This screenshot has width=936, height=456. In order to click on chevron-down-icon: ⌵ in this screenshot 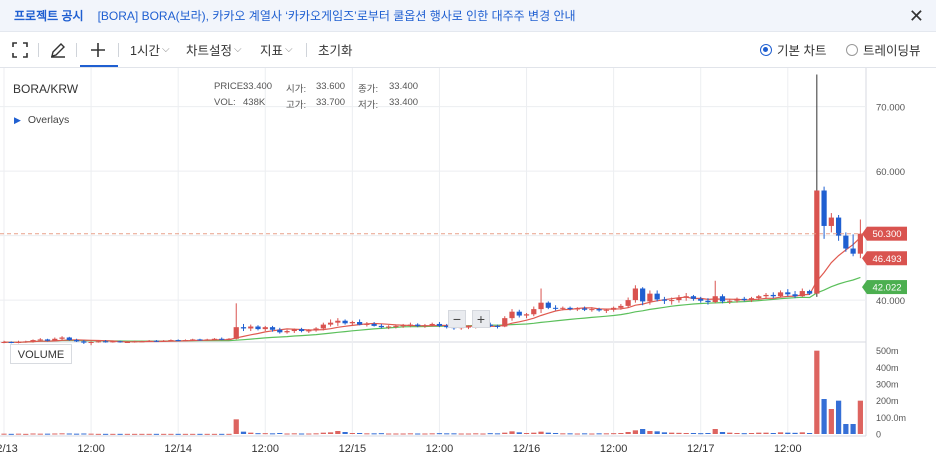, I will do `click(165, 49)`.